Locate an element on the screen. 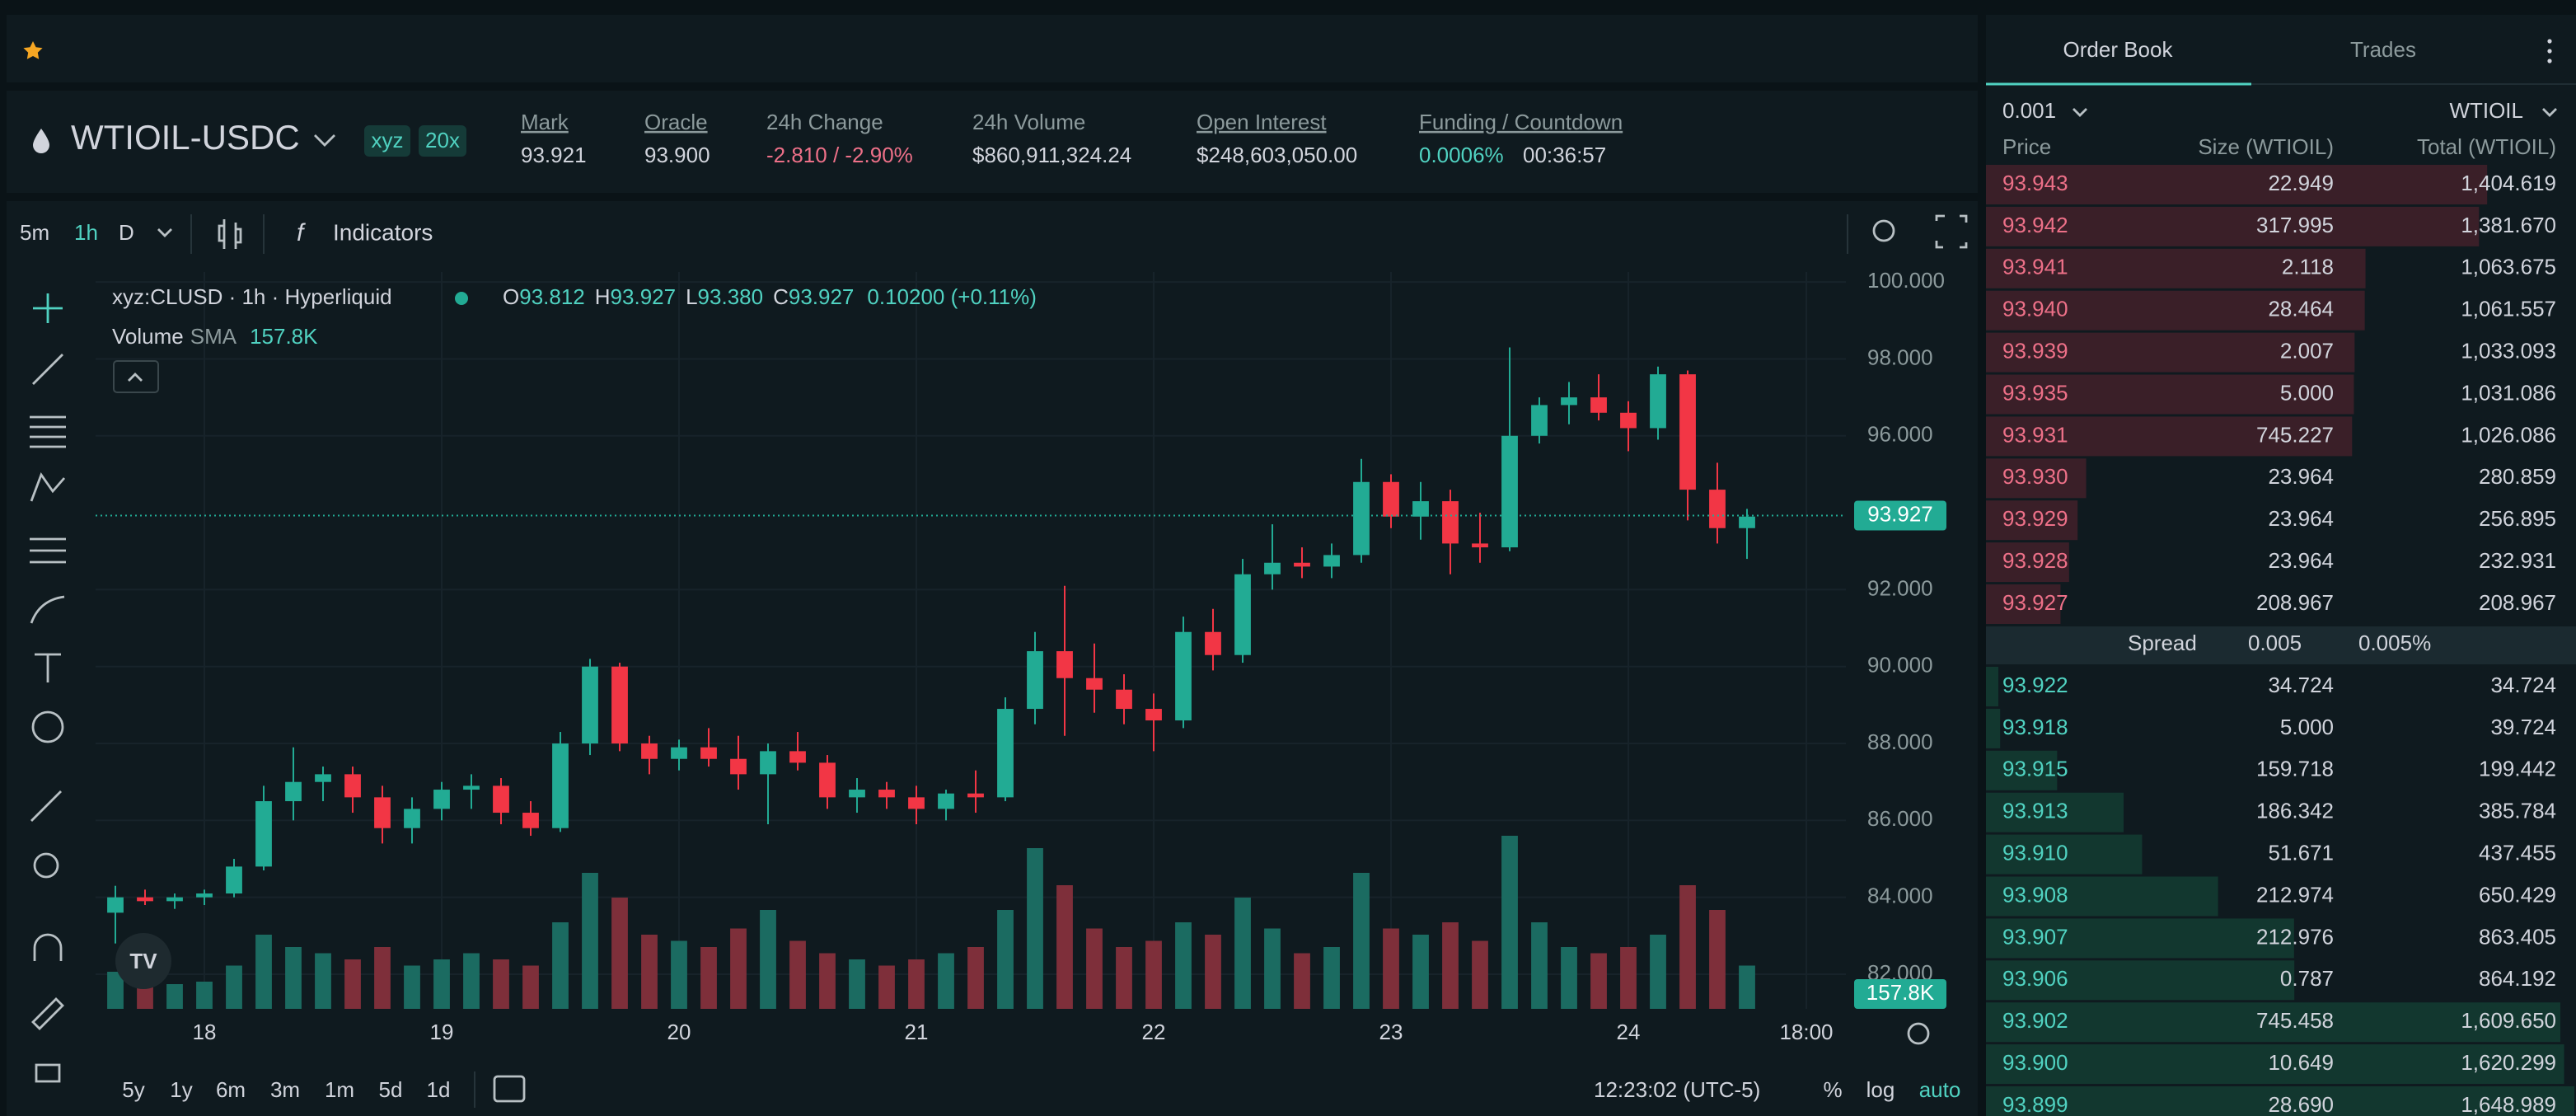  price: 93.915 is located at coordinates (2035, 769).